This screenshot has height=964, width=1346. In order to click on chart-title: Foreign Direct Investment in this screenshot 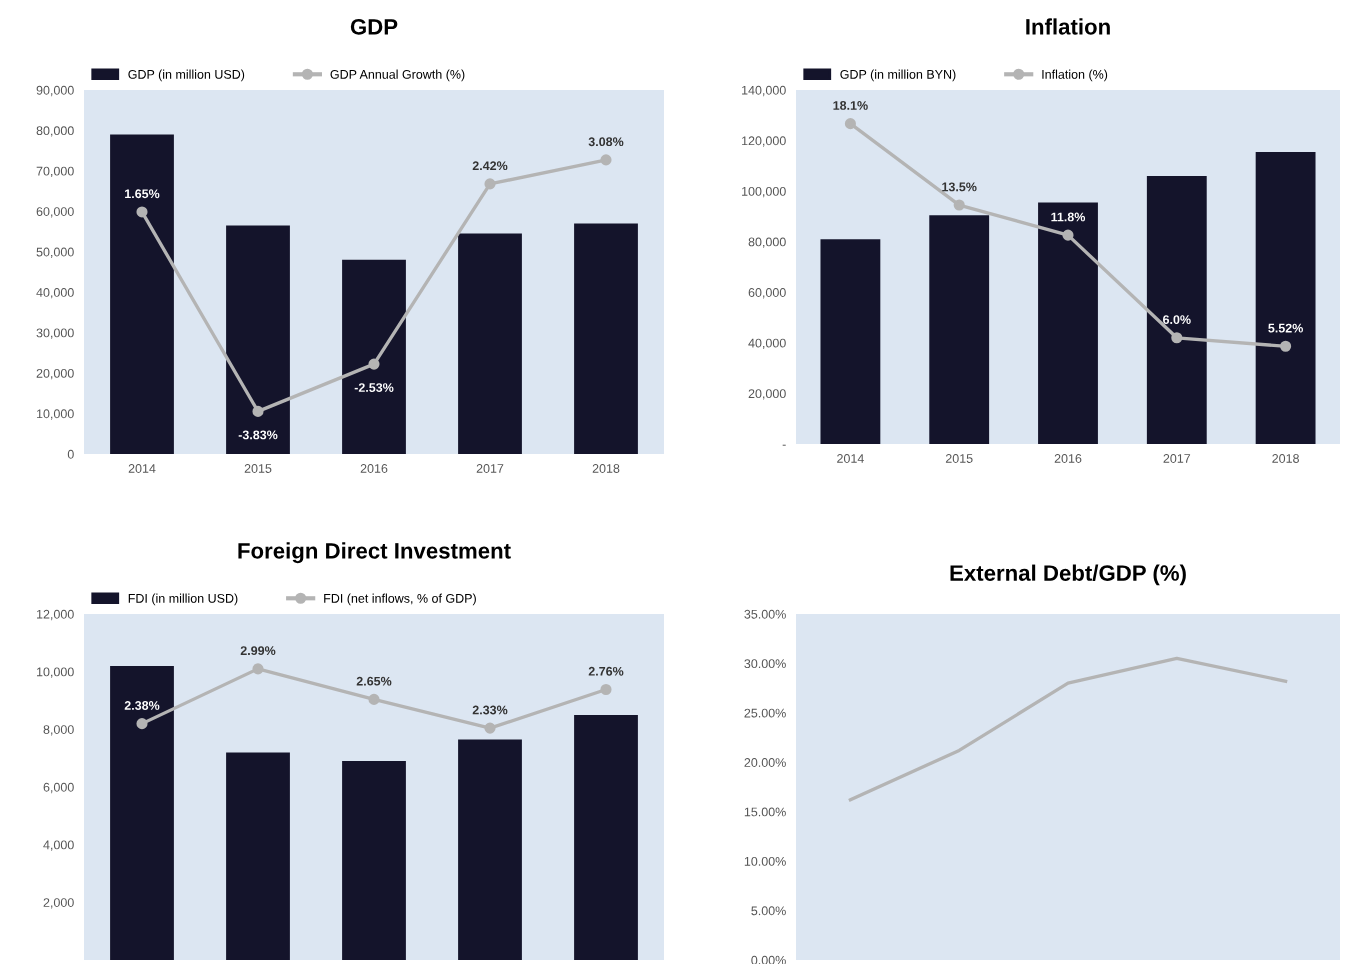, I will do `click(374, 553)`.